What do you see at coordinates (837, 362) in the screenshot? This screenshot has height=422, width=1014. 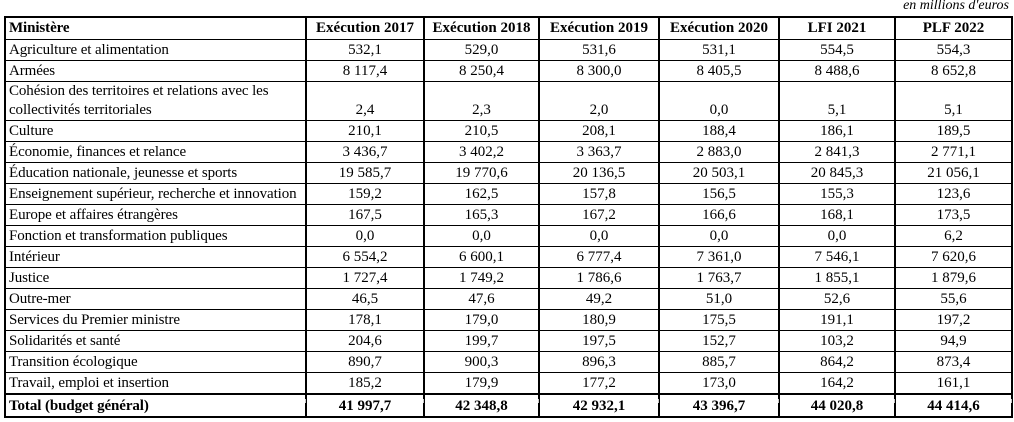 I see `value-cell: 864,2` at bounding box center [837, 362].